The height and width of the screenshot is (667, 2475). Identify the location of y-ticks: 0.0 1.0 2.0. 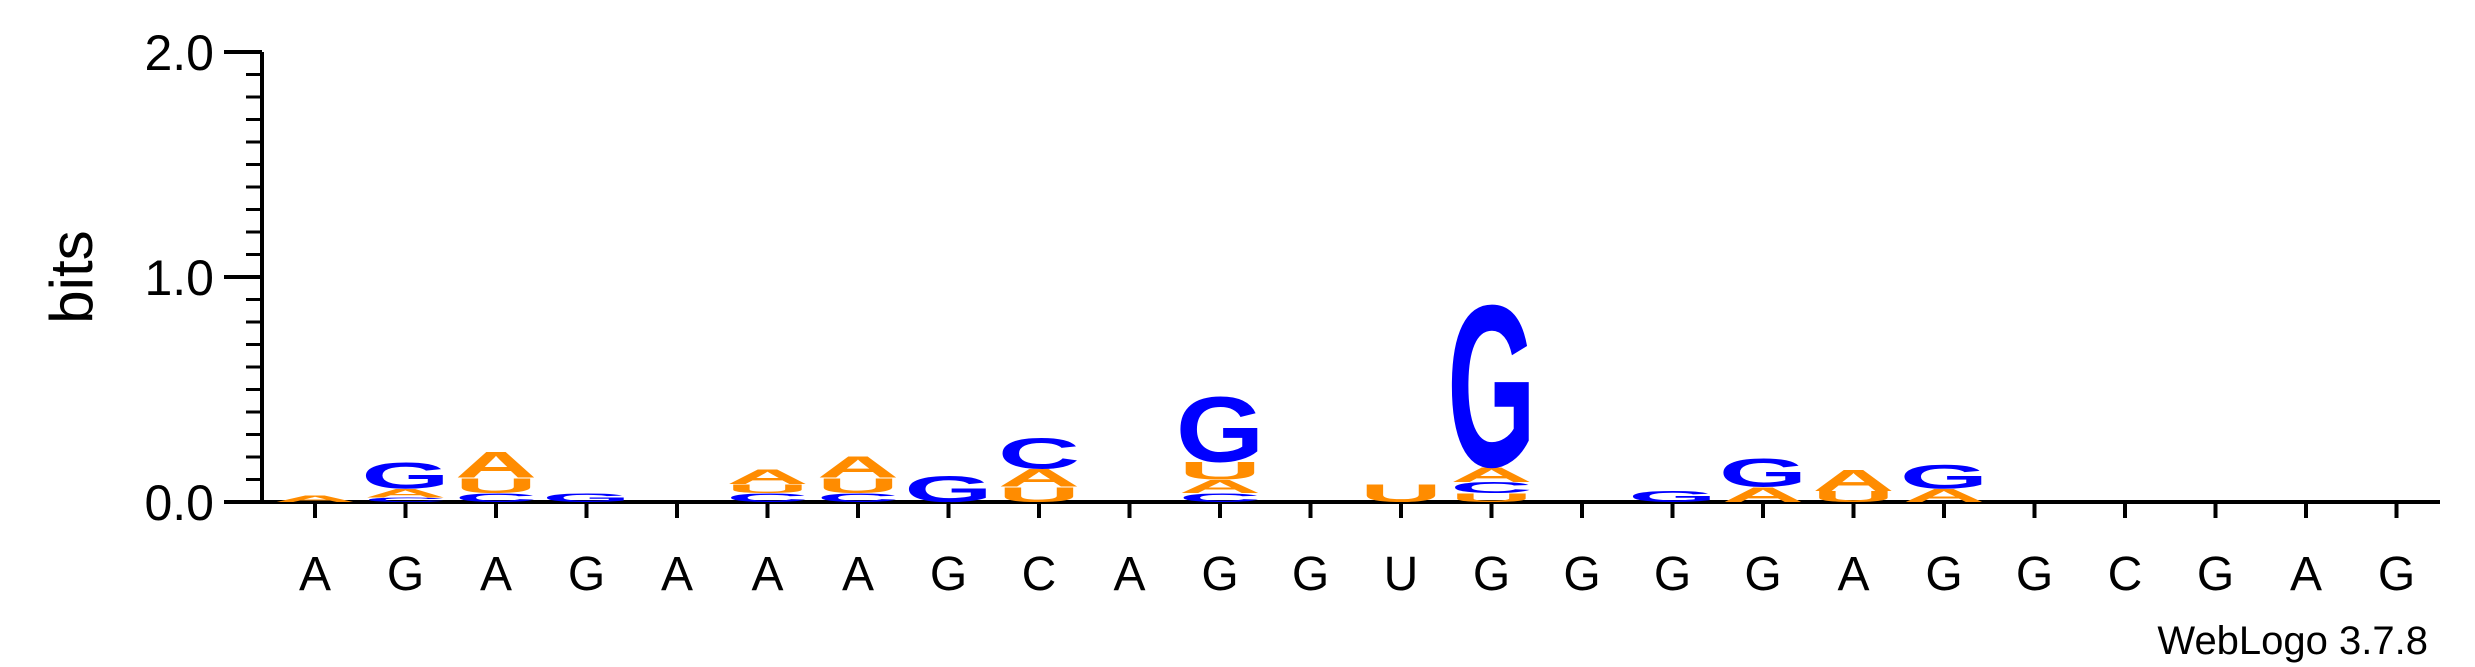
(203, 278).